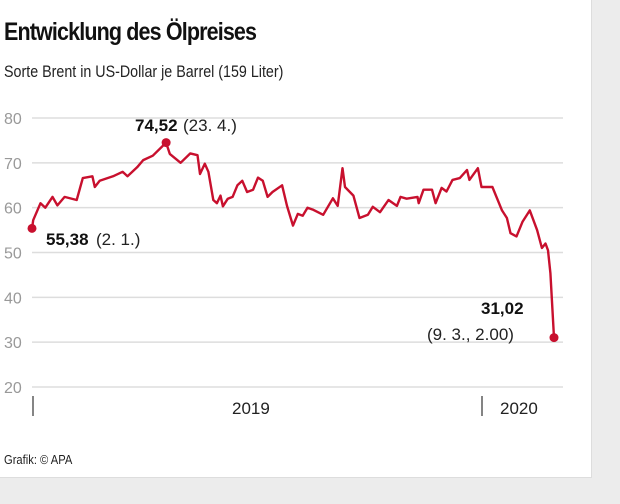  Describe the element at coordinates (470, 334) in the screenshot. I see `annotation-end-date: (9. 3., 2.00)` at that location.